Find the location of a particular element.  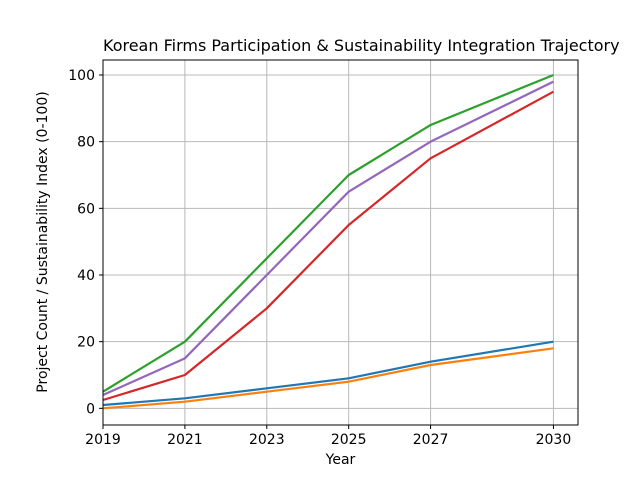

x-tick-label: 2019 is located at coordinates (103, 440).